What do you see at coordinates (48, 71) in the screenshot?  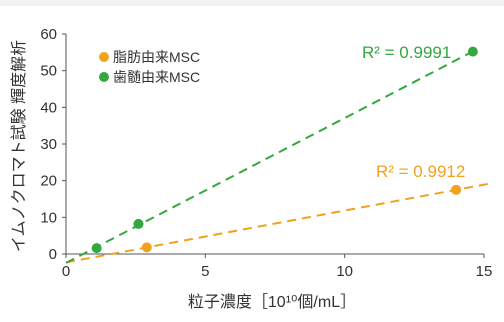 I see `y-tick-label: 50` at bounding box center [48, 71].